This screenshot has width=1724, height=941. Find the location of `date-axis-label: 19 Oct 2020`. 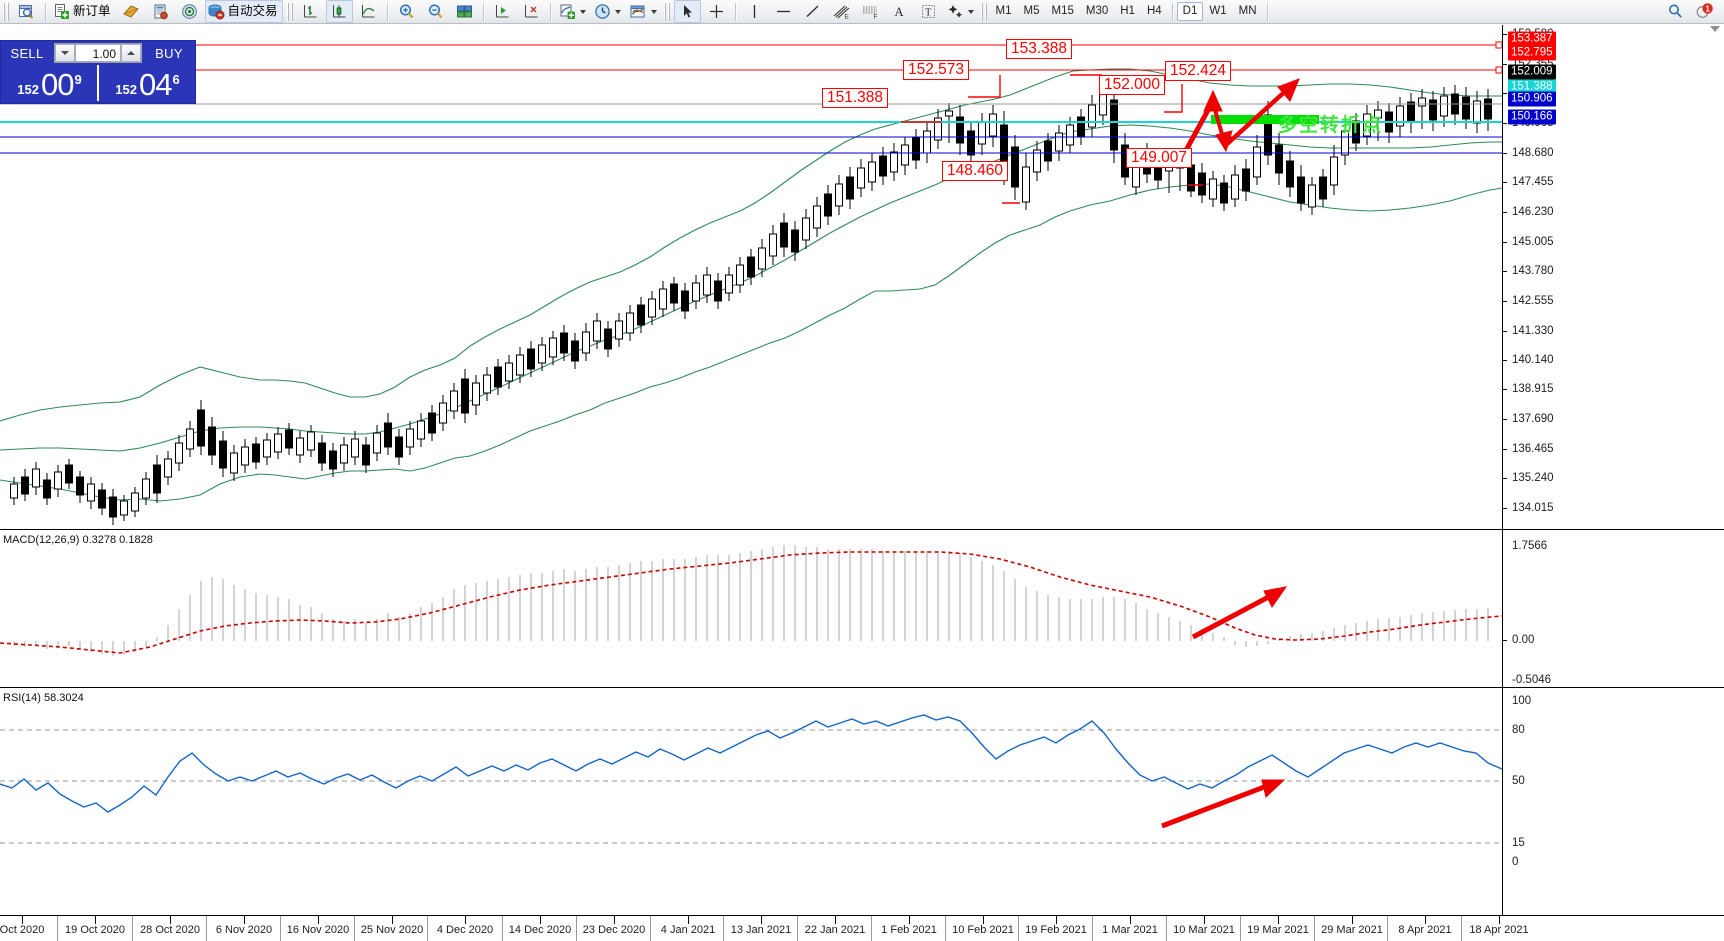

date-axis-label: 19 Oct 2020 is located at coordinates (95, 930).